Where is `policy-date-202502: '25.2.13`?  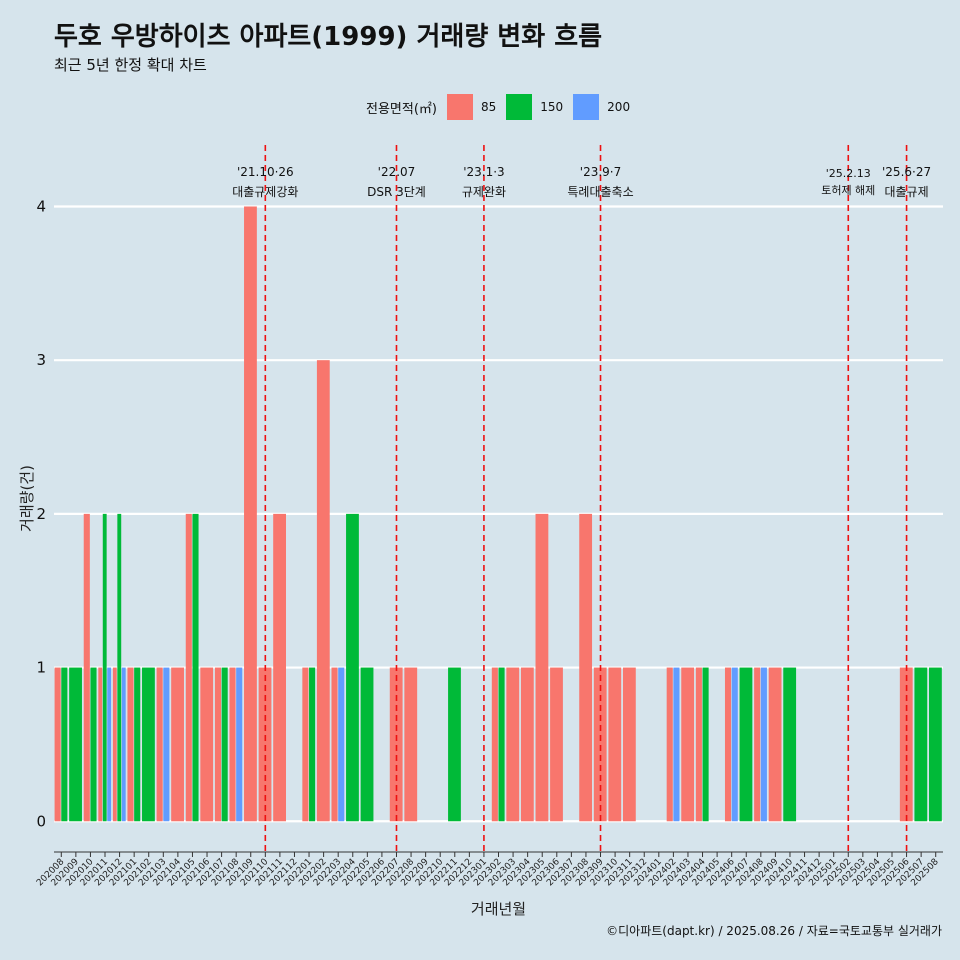 policy-date-202502: '25.2.13 is located at coordinates (848, 173).